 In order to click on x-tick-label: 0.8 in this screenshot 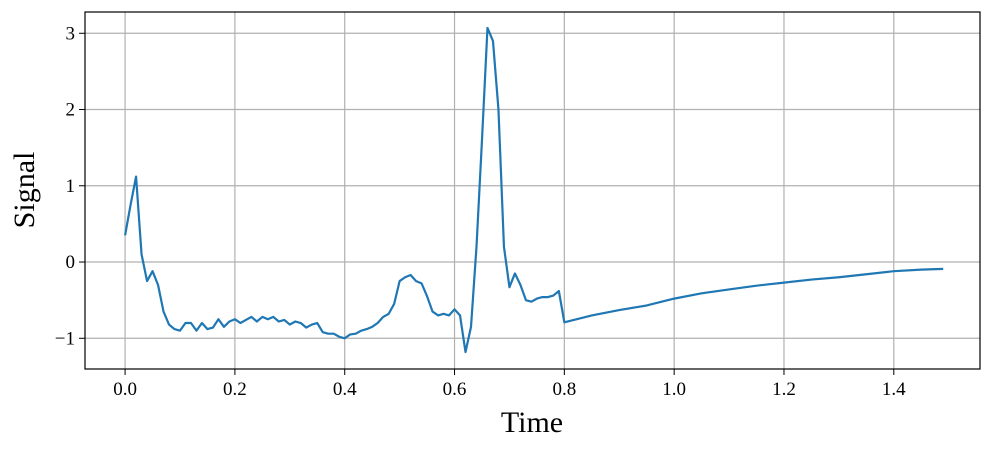, I will do `click(564, 389)`.